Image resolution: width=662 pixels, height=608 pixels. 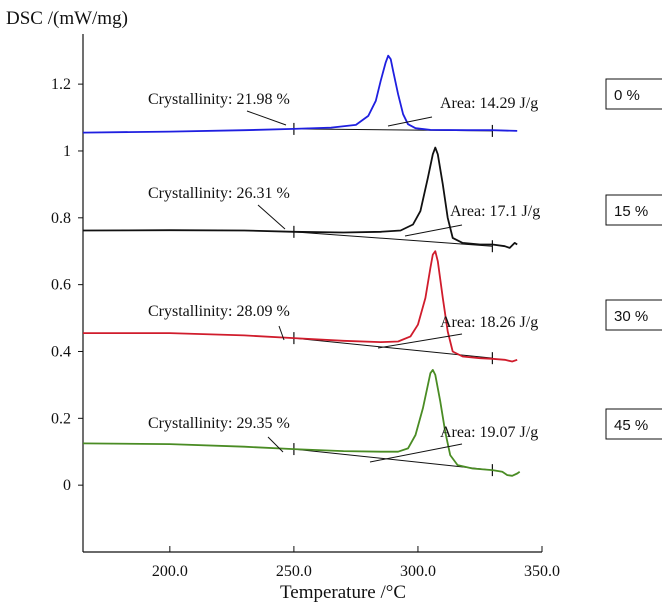 I want to click on y-tick-label: 0.4, so click(x=61, y=351).